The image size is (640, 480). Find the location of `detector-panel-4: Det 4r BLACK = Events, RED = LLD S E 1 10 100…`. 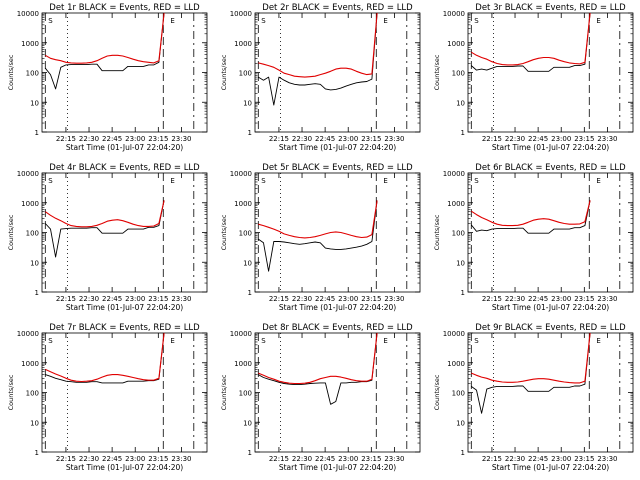

detector-panel-4: Det 4r BLACK = Events, RED = LLD S E 1 10 100… is located at coordinates (107, 237).